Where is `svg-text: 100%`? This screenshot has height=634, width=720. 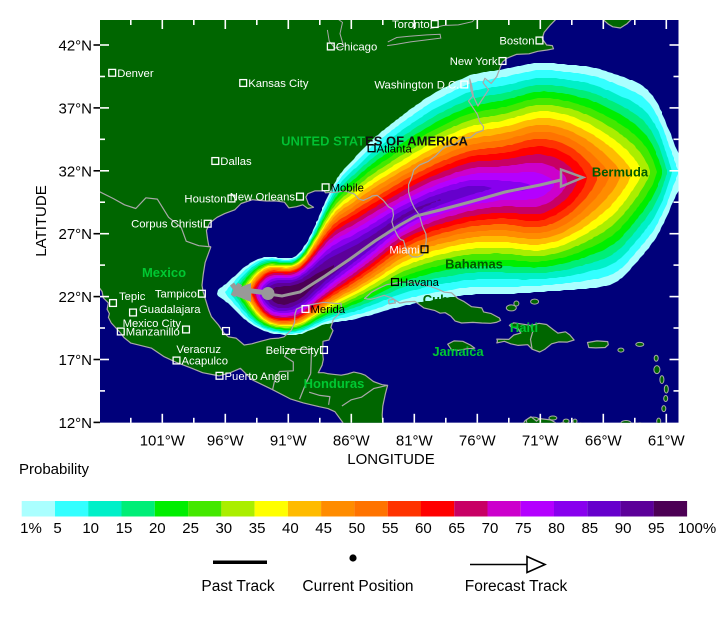 svg-text: 100% is located at coordinates (697, 528).